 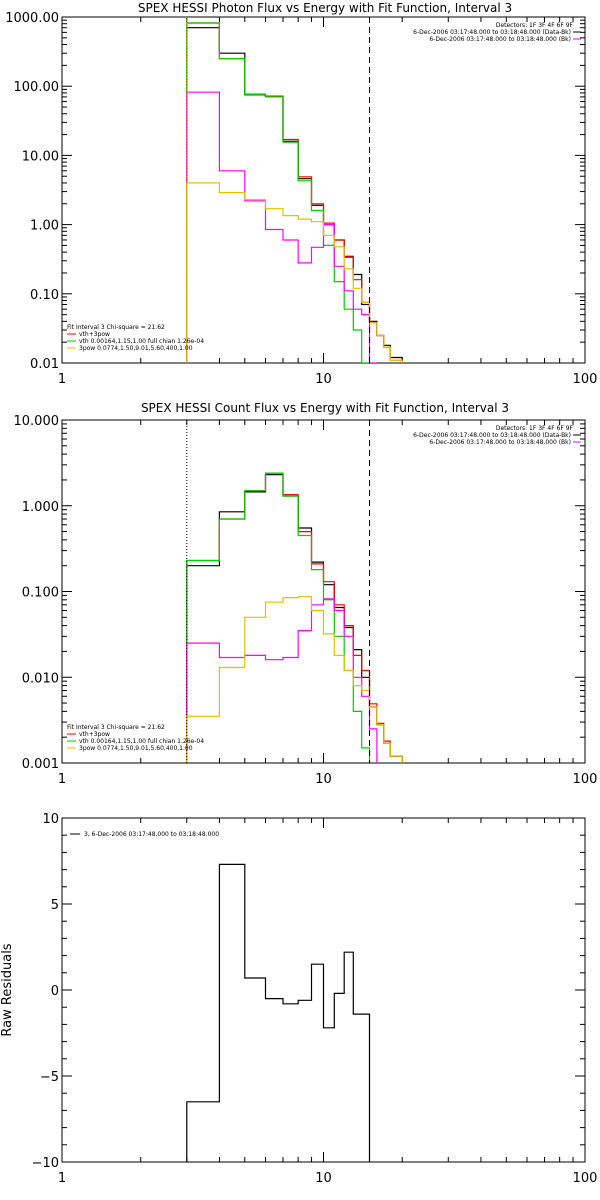 I want to click on series-residuals-line, so click(x=278, y=1012).